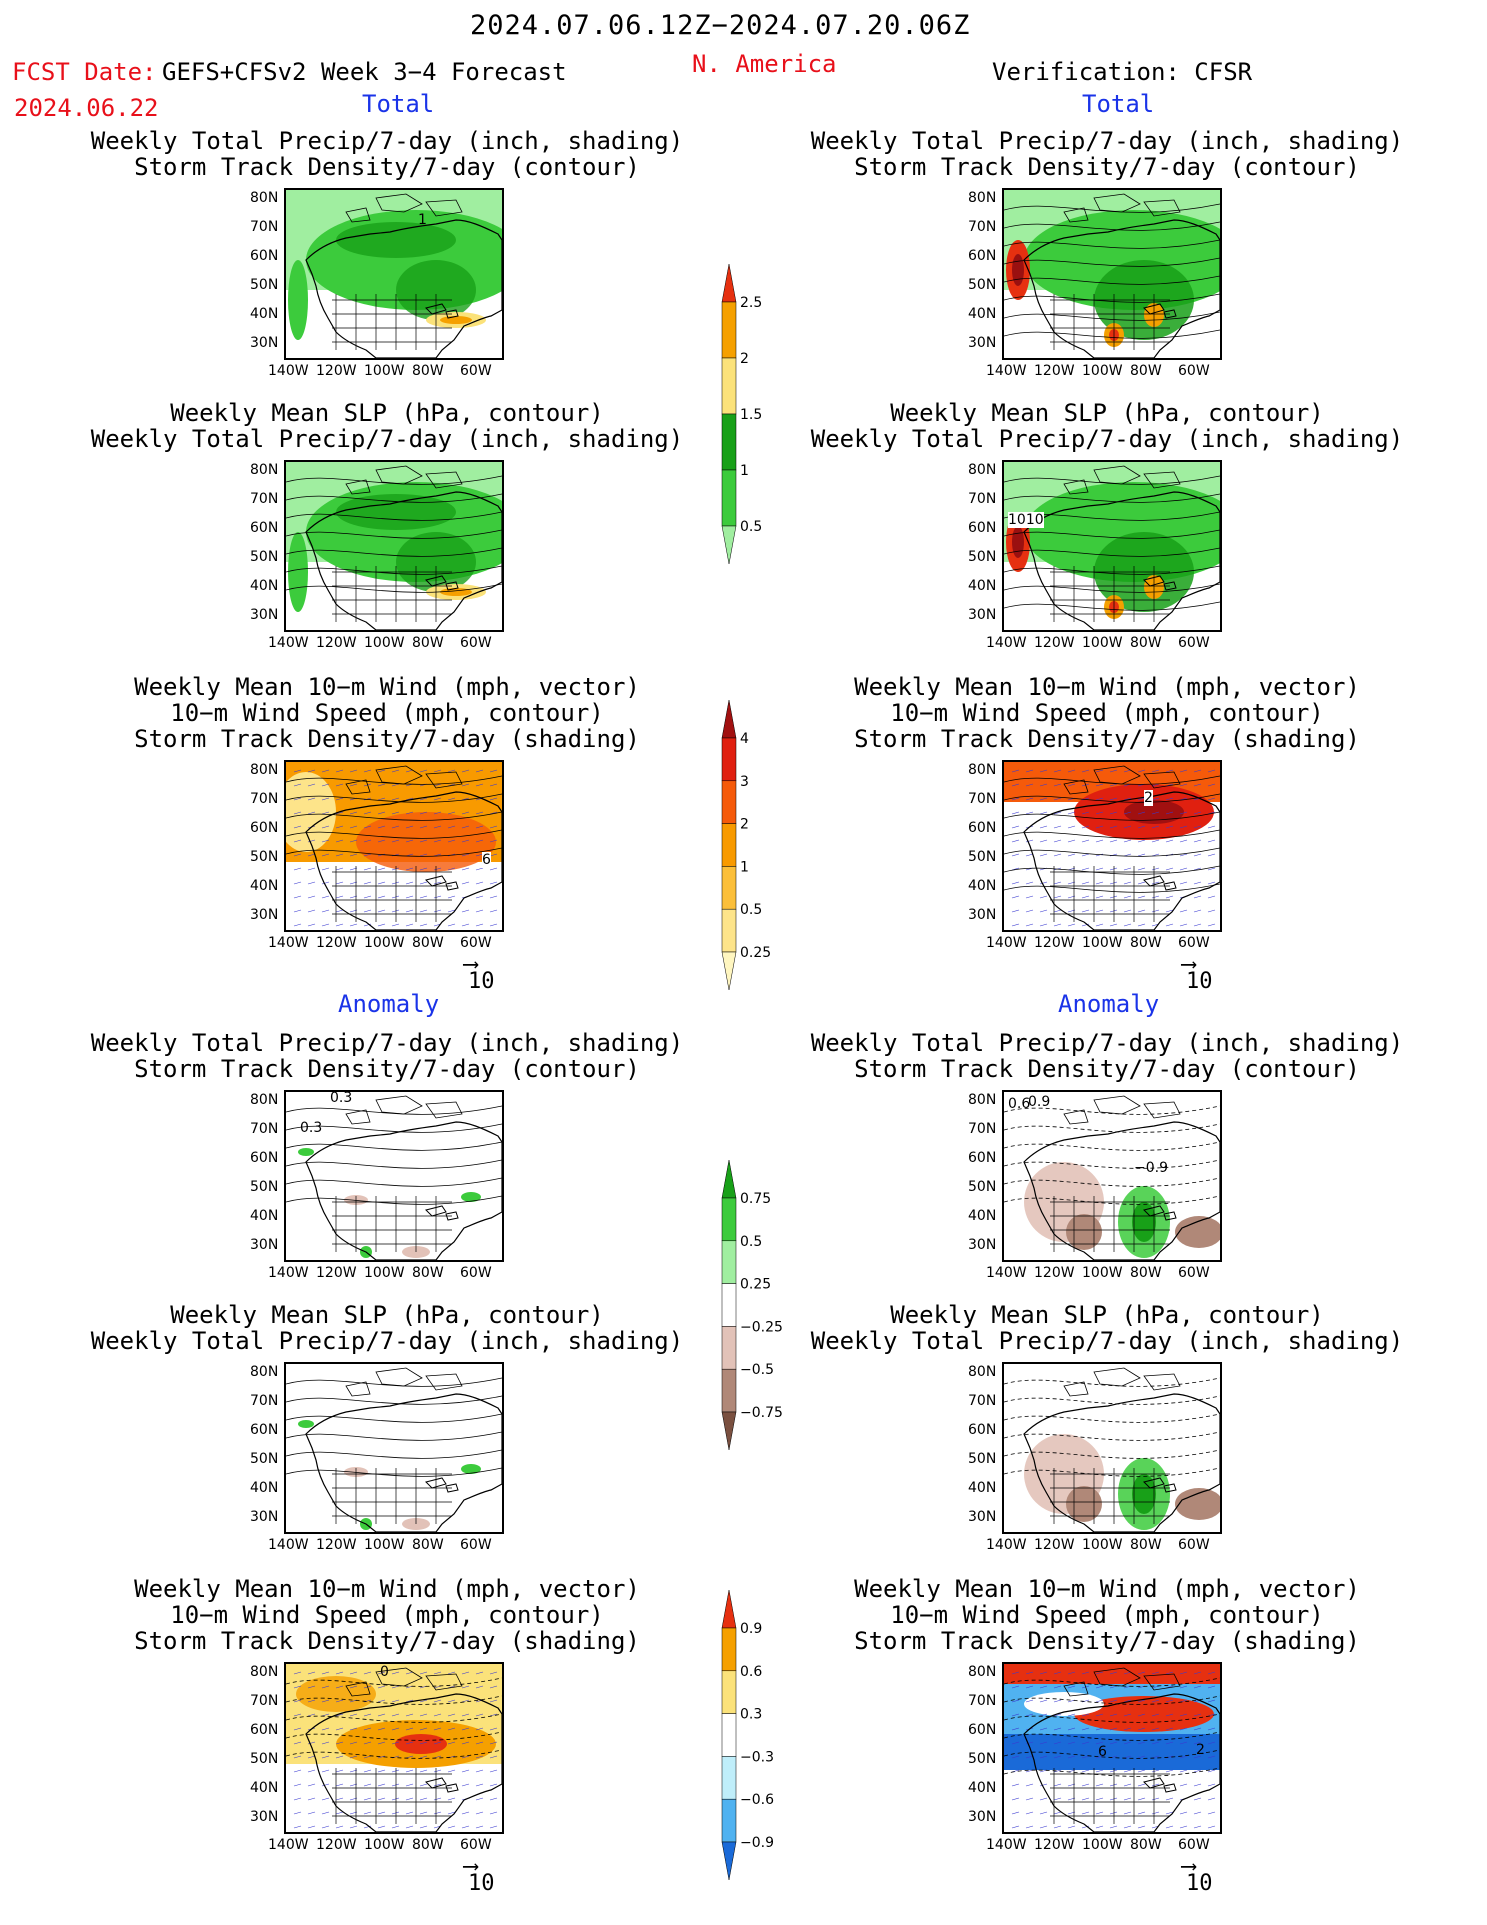 The width and height of the screenshot is (1487, 1925). Describe the element at coordinates (394, 546) in the screenshot. I see `map-slp-precip-total-left` at that location.